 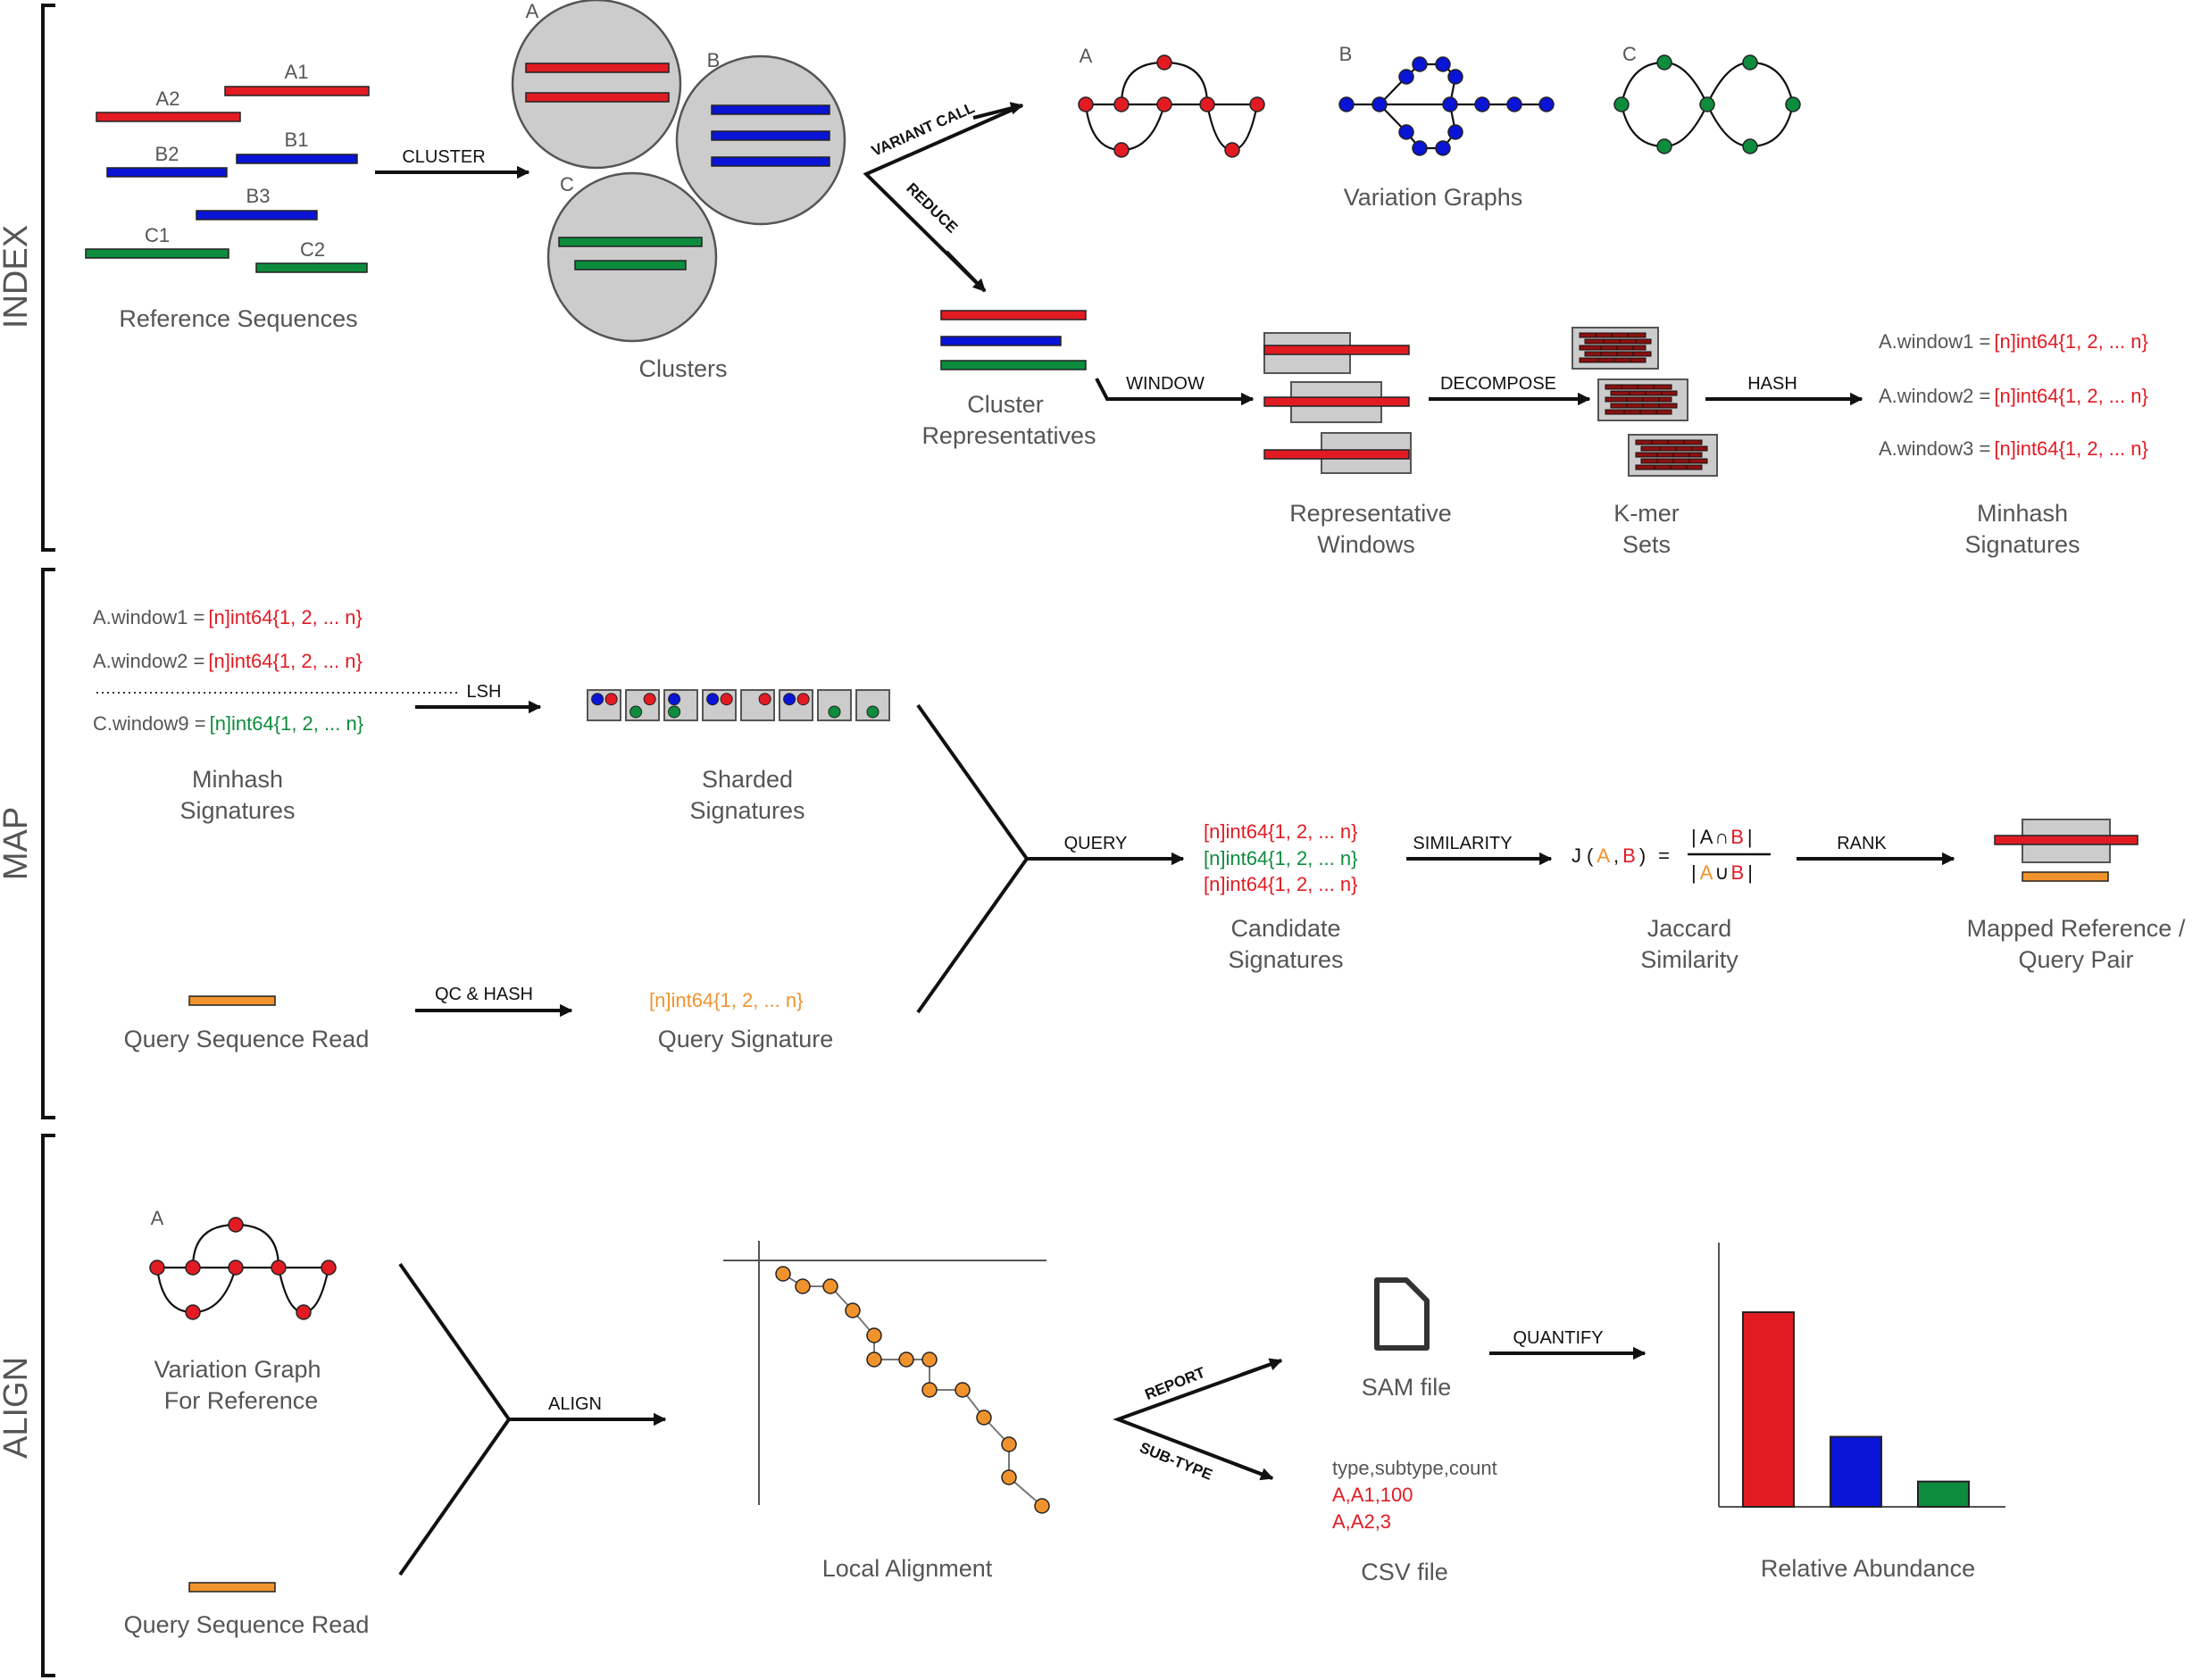 What do you see at coordinates (1008, 379) in the screenshot?
I see `cluster-representatives: Cluster Representatives` at bounding box center [1008, 379].